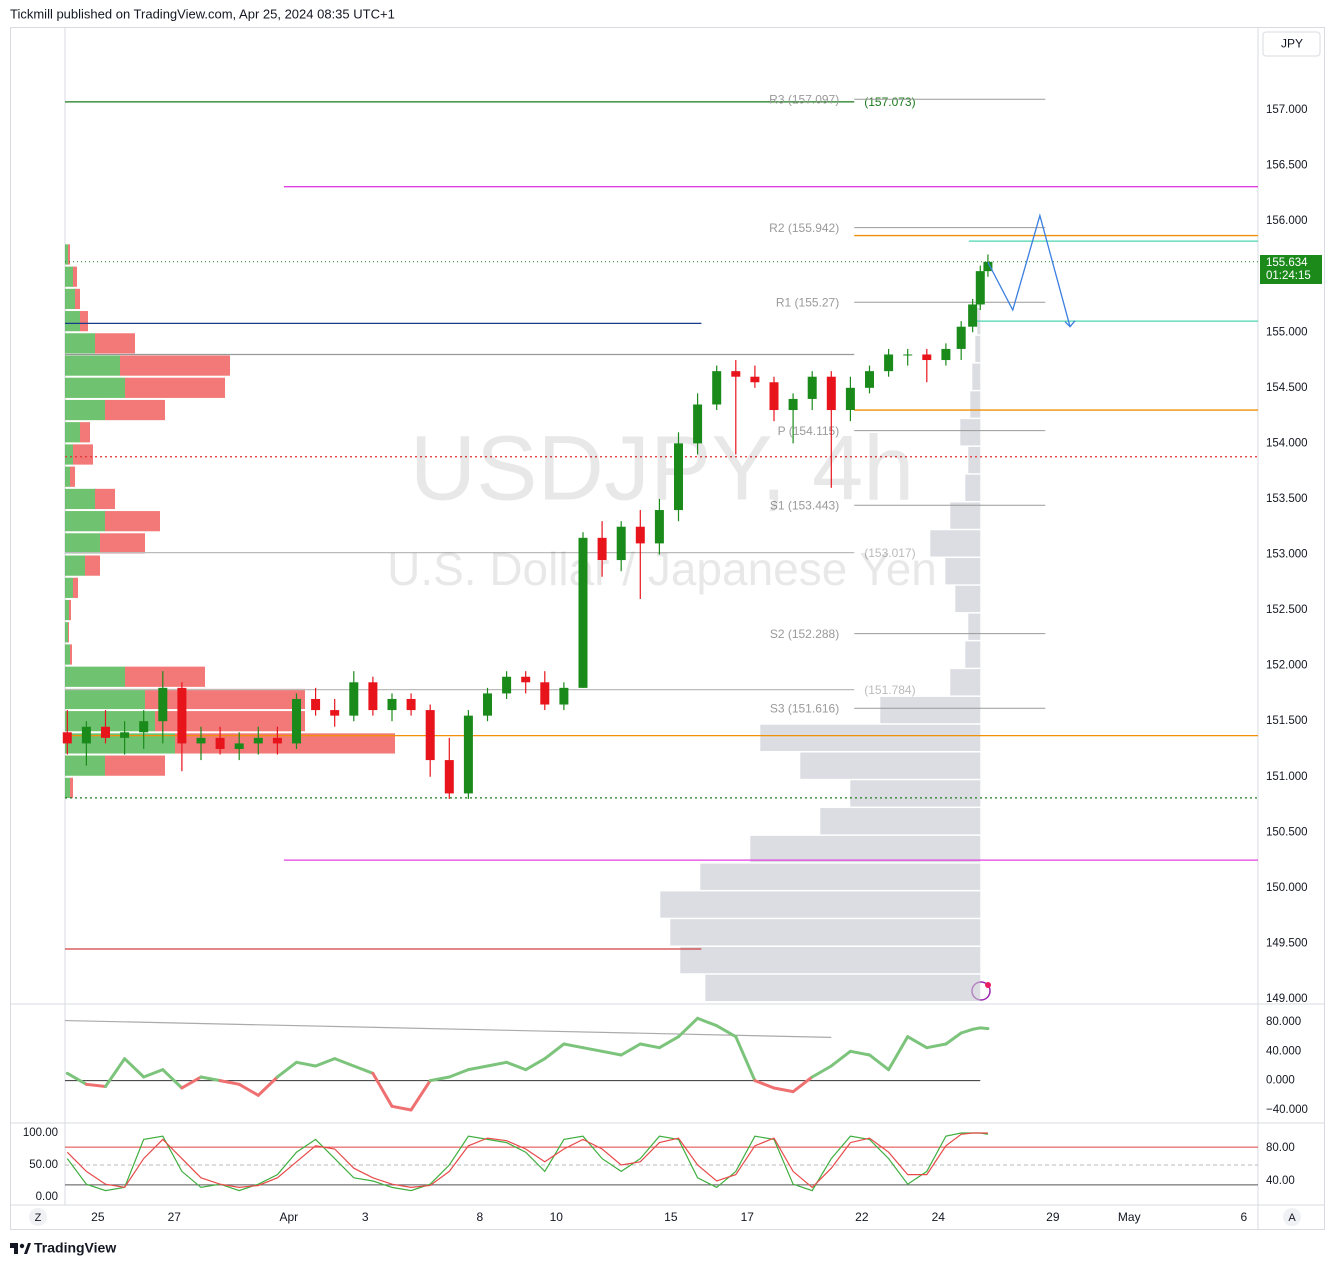 The width and height of the screenshot is (1335, 1271). I want to click on x-tick-label: 15, so click(671, 1217).